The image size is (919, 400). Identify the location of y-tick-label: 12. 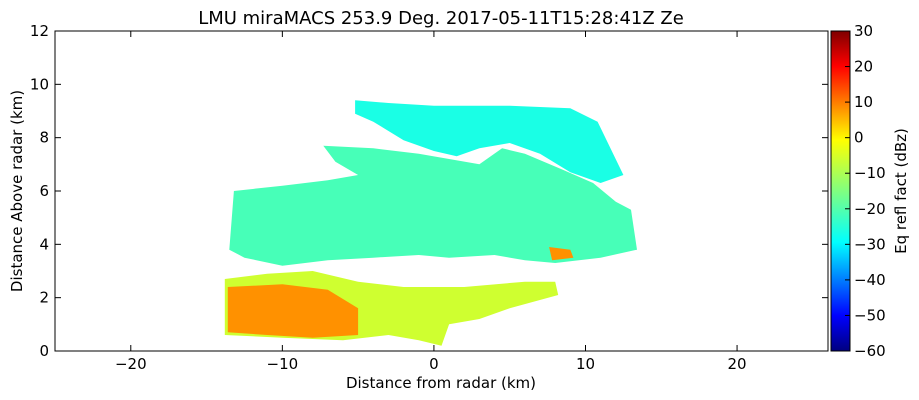
(39, 31).